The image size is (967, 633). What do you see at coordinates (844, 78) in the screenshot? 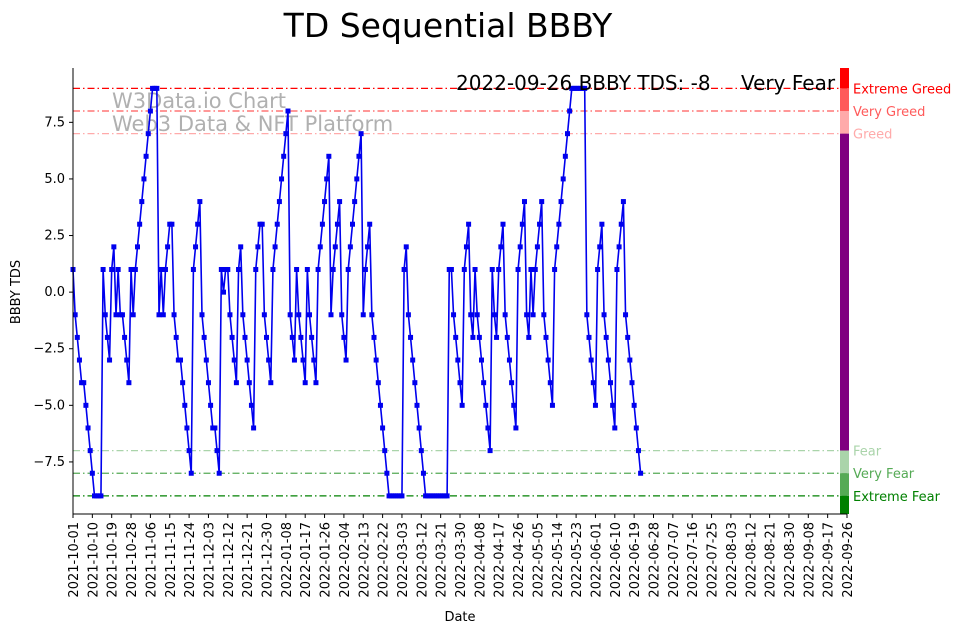
I see `sidebar-segment-extreme-greed` at bounding box center [844, 78].